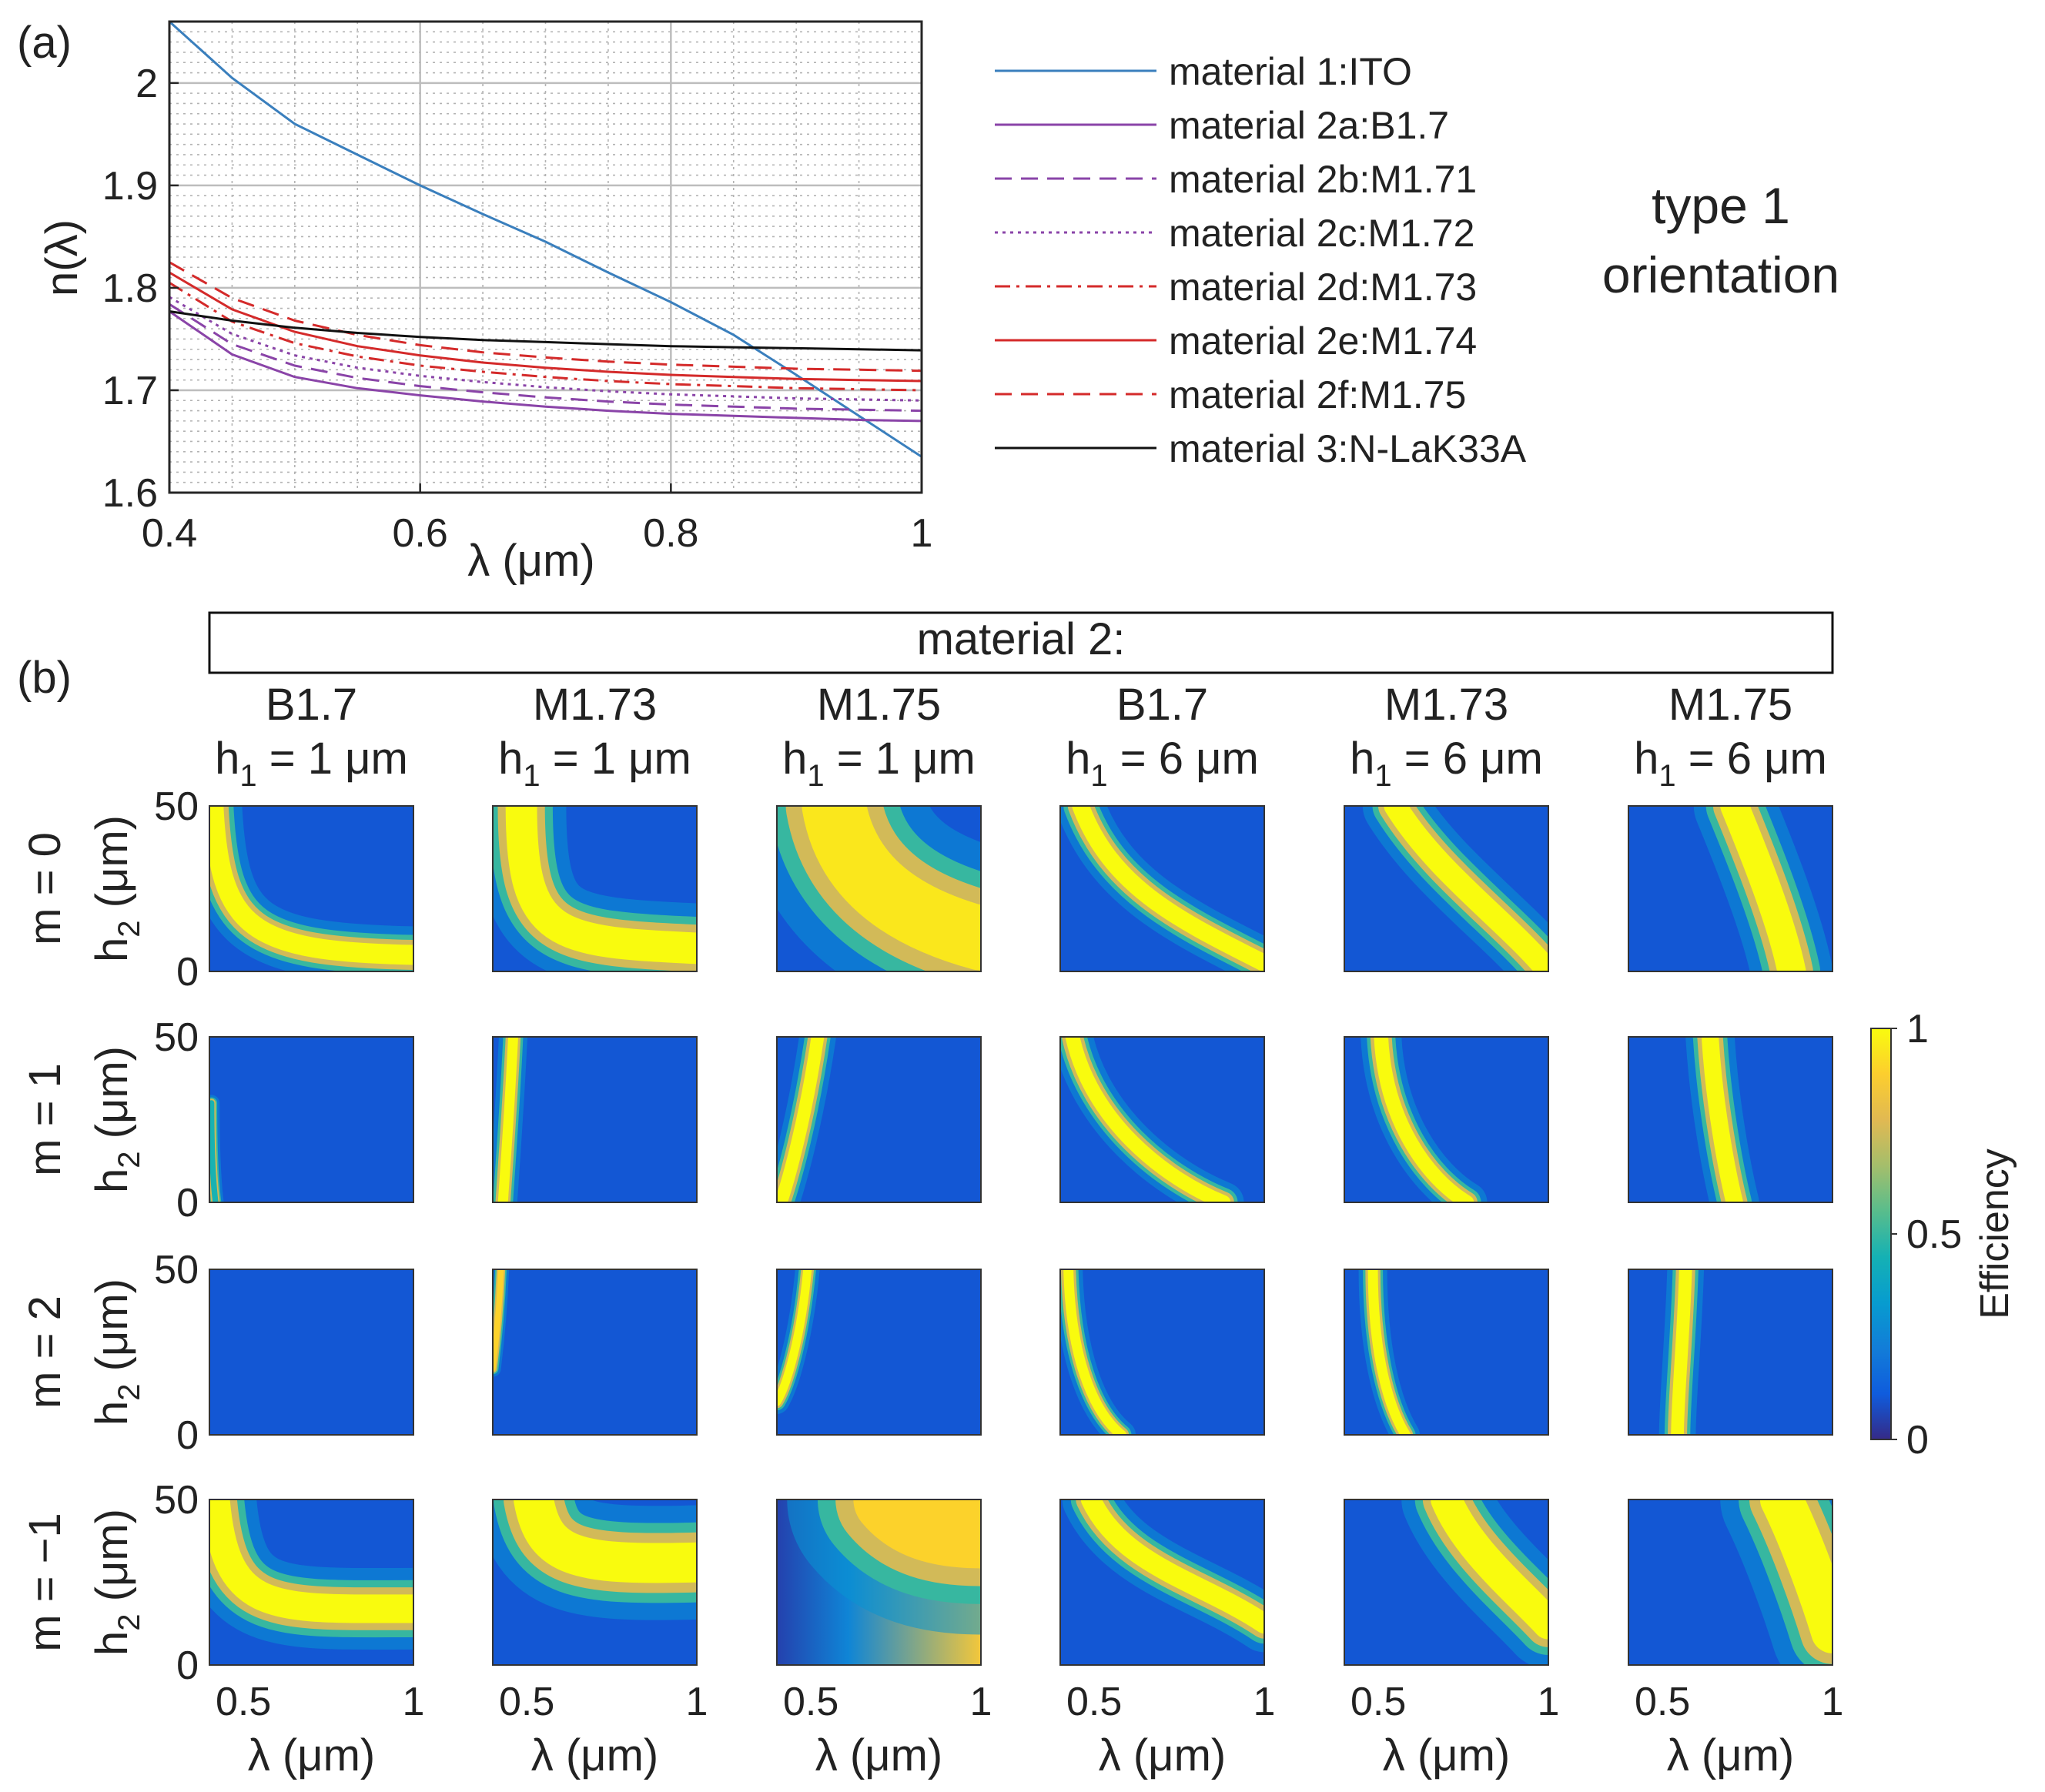 Image resolution: width=2045 pixels, height=1792 pixels. I want to click on heatmap-tile-r0-c3, so click(1162, 888).